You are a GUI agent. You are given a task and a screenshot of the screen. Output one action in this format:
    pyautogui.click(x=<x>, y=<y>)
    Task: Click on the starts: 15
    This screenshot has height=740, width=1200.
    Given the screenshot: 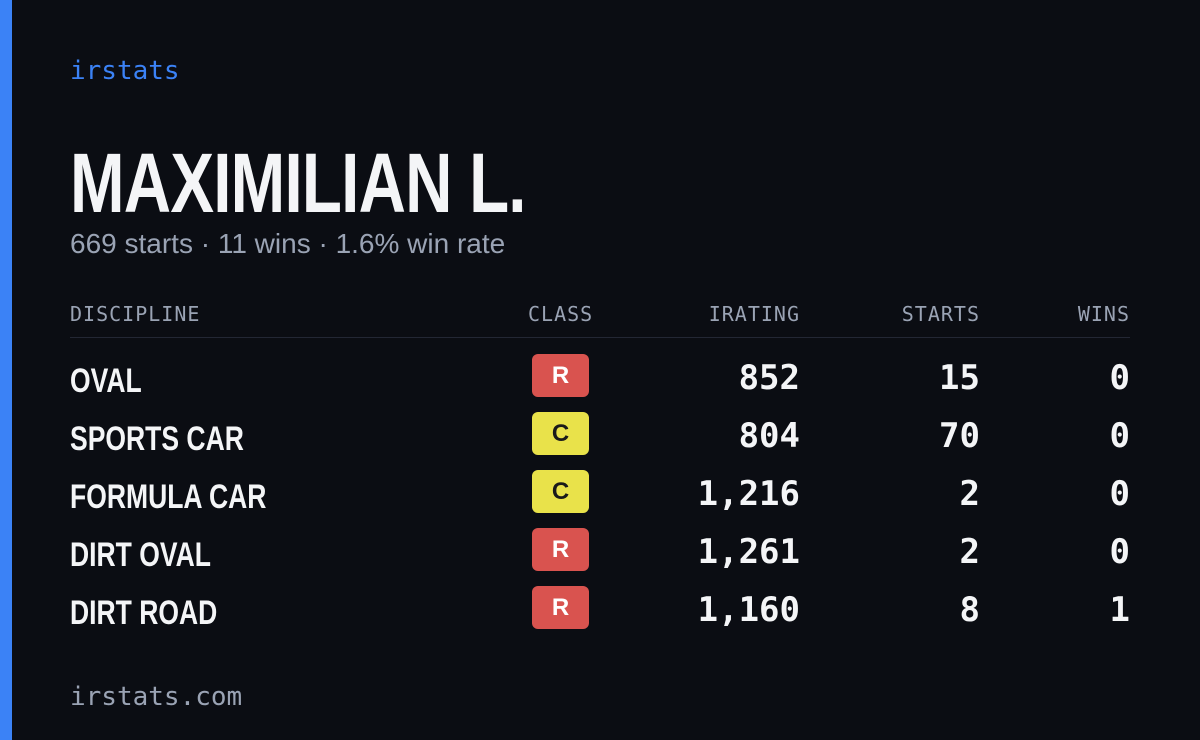 What is the action you would take?
    pyautogui.click(x=959, y=378)
    